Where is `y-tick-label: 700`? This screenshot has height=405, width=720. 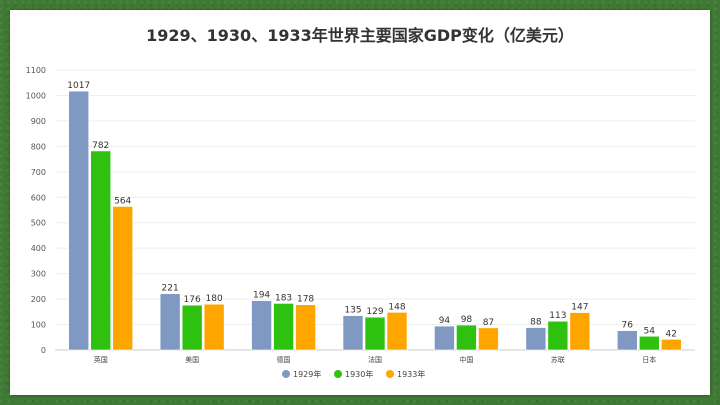 y-tick-label: 700 is located at coordinates (38, 172).